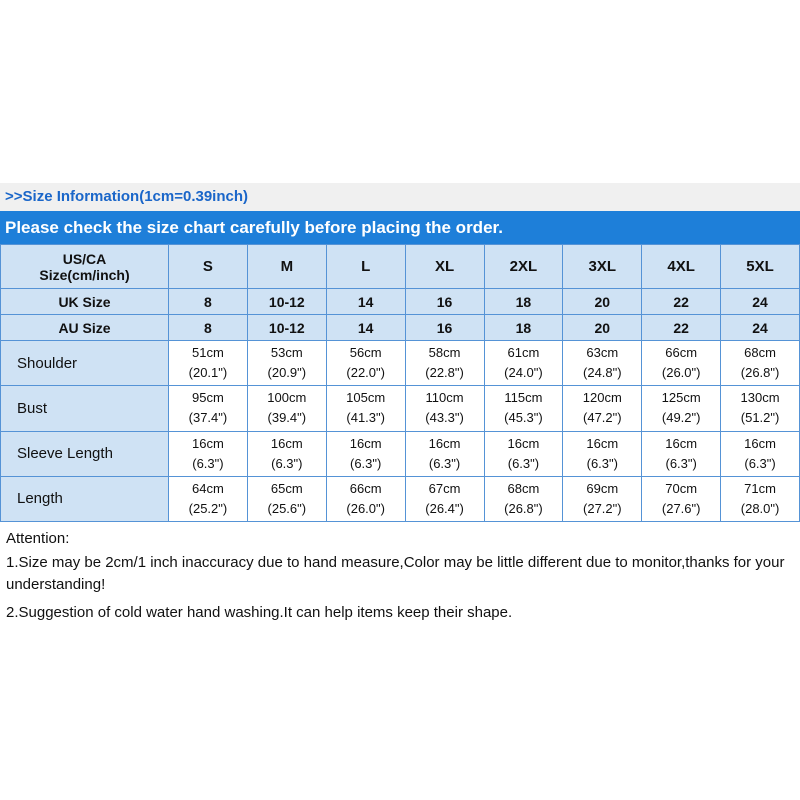  Describe the element at coordinates (602, 499) in the screenshot. I see `measurement-cell: 69cm (27.2")` at that location.